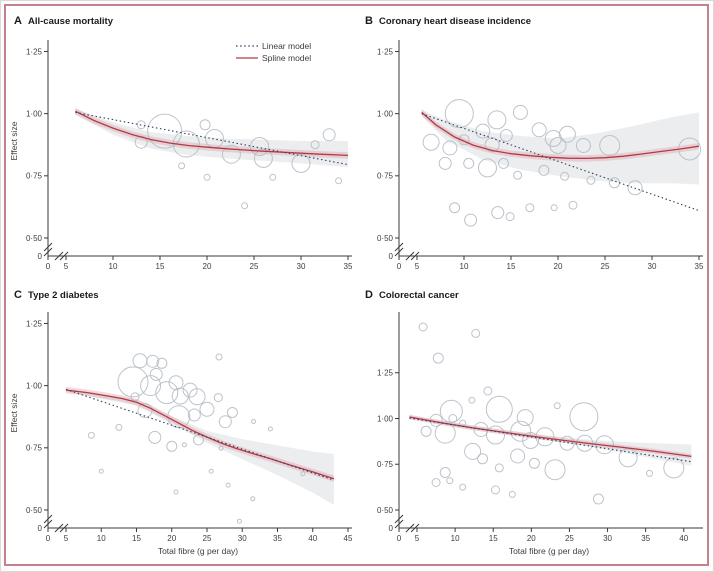 Image resolution: width=714 pixels, height=572 pixels. I want to click on x-tick-label: 40, so click(683, 538).